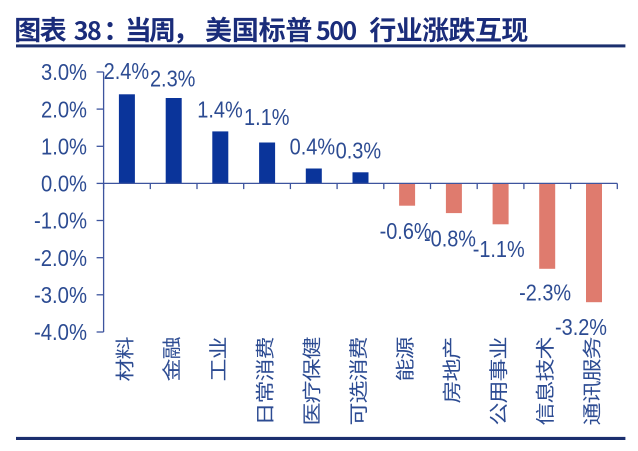 This screenshot has width=638, height=451. What do you see at coordinates (60, 295) in the screenshot?
I see `svg-text: -3.0%` at bounding box center [60, 295].